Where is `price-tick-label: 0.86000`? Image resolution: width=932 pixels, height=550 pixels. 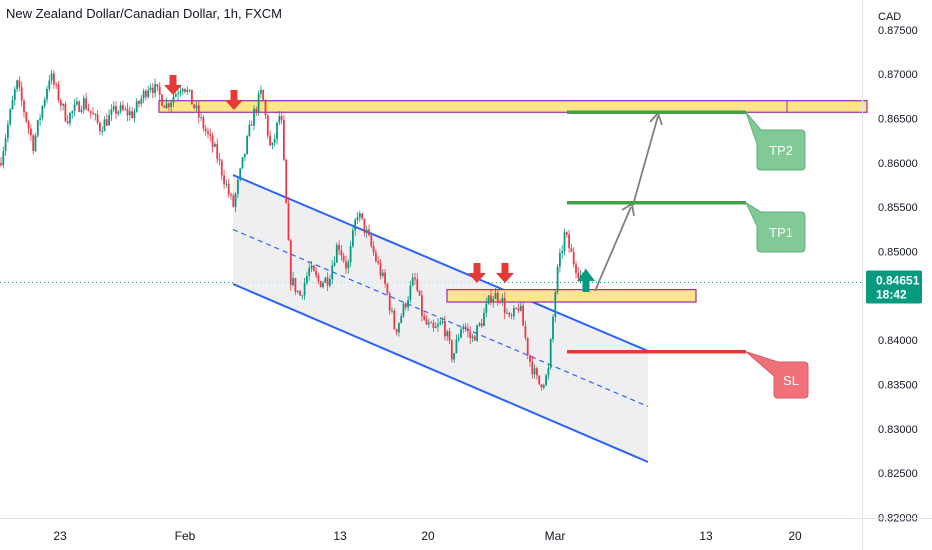
price-tick-label: 0.86000 is located at coordinates (898, 164).